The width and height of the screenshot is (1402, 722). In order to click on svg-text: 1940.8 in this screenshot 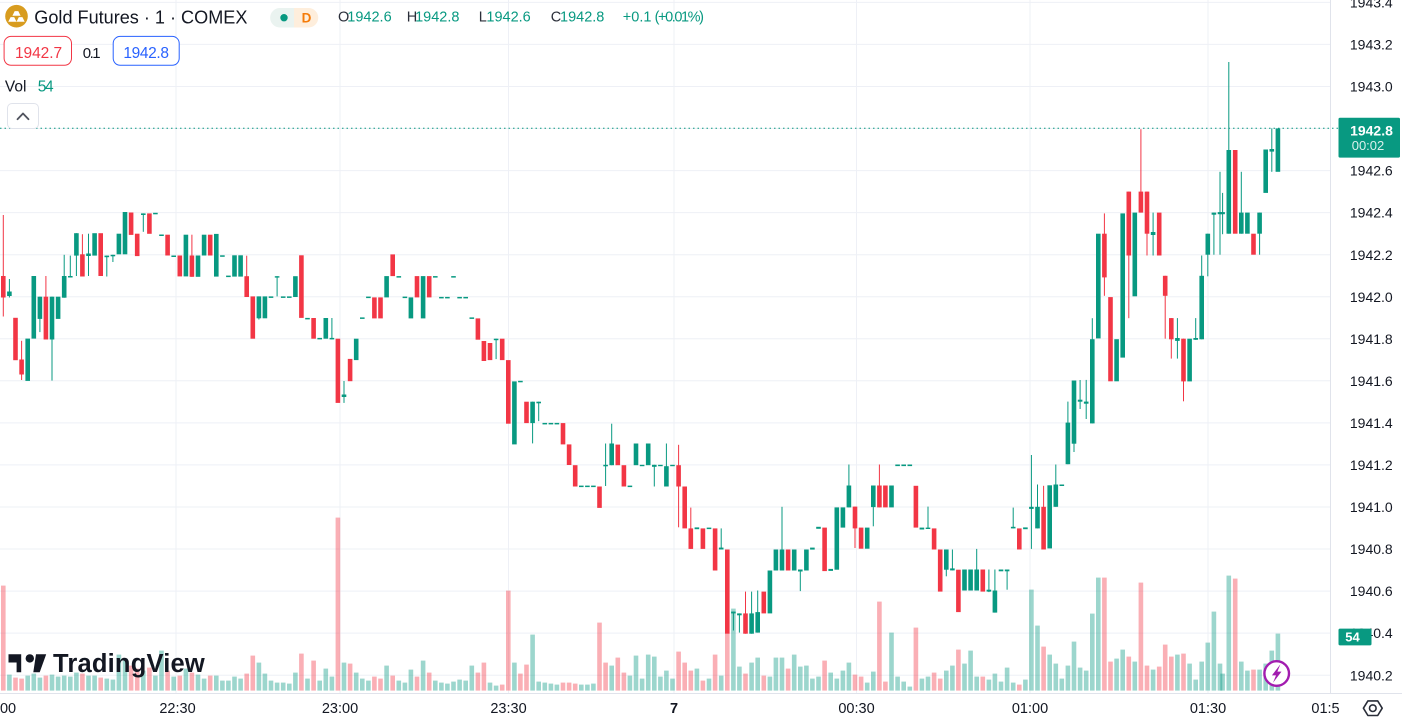, I will do `click(1371, 549)`.